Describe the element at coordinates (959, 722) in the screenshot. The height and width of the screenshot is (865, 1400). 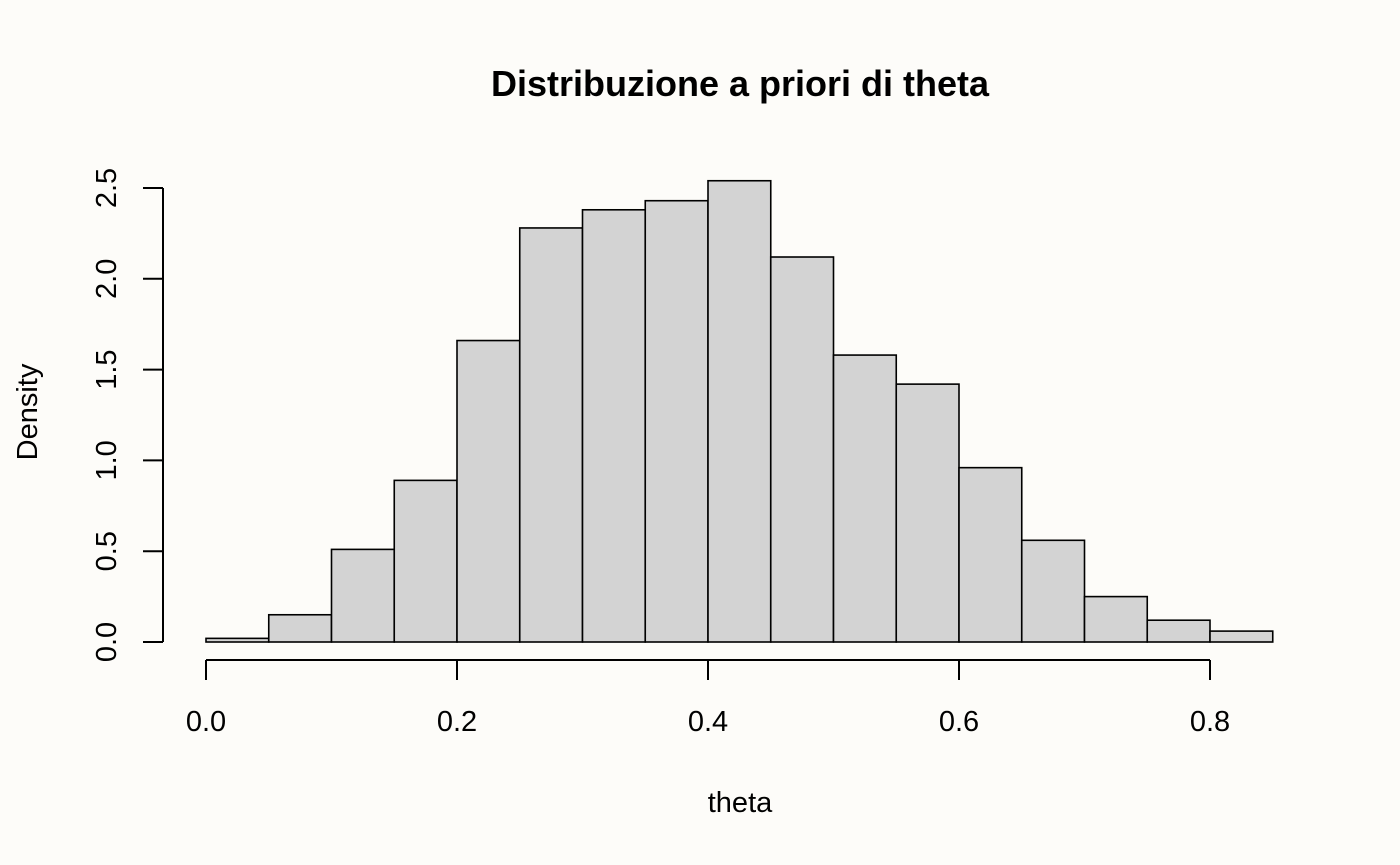
I see `x-tick-label: 0.6` at that location.